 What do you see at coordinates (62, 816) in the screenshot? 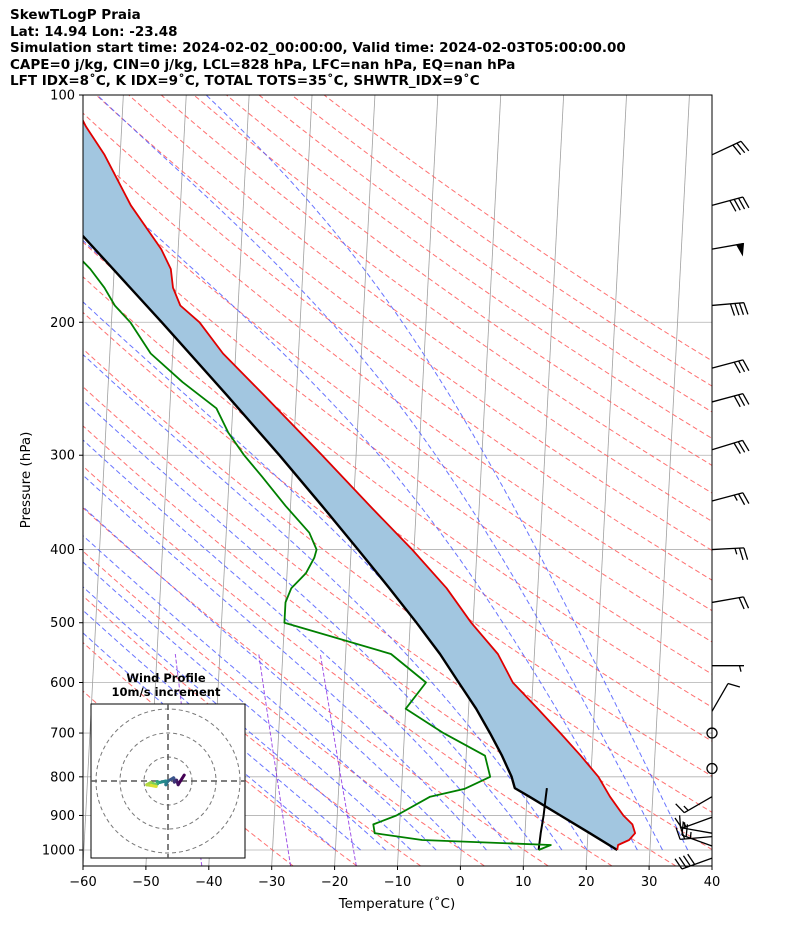
I see `y-tick-label: 900` at bounding box center [62, 816].